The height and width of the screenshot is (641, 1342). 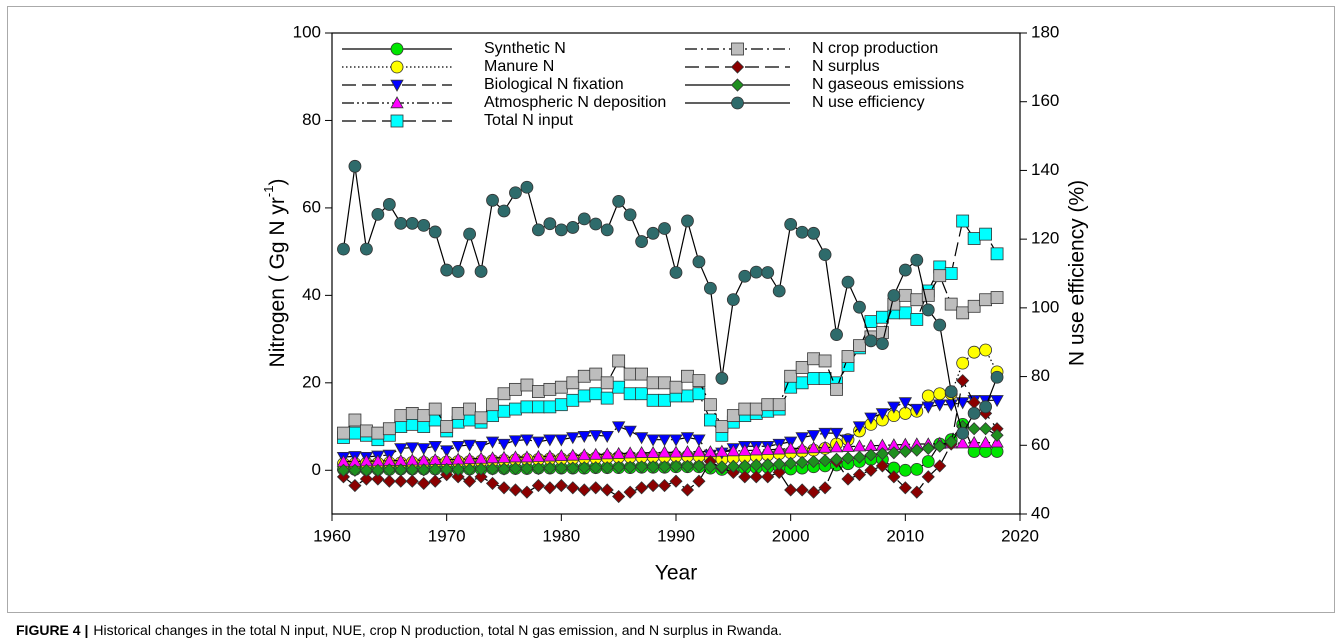 I want to click on x-tick-label: 1960, so click(x=332, y=535).